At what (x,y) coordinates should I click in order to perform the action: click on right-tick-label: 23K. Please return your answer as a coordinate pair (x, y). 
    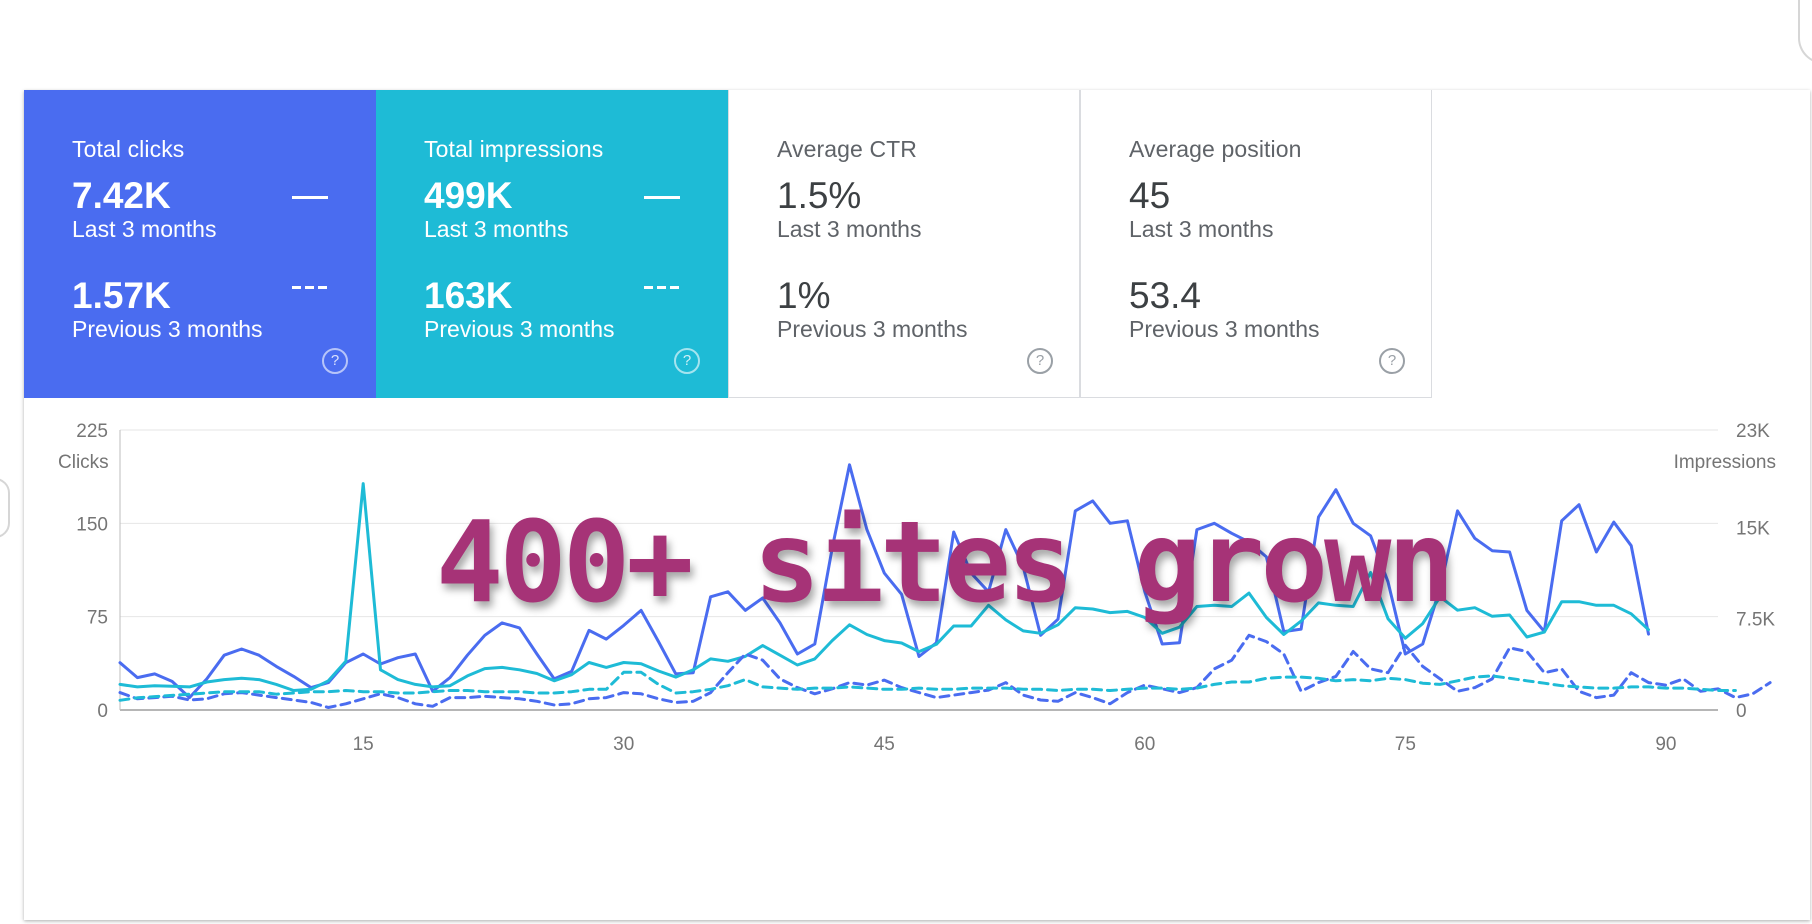
    Looking at the image, I should click on (1753, 431).